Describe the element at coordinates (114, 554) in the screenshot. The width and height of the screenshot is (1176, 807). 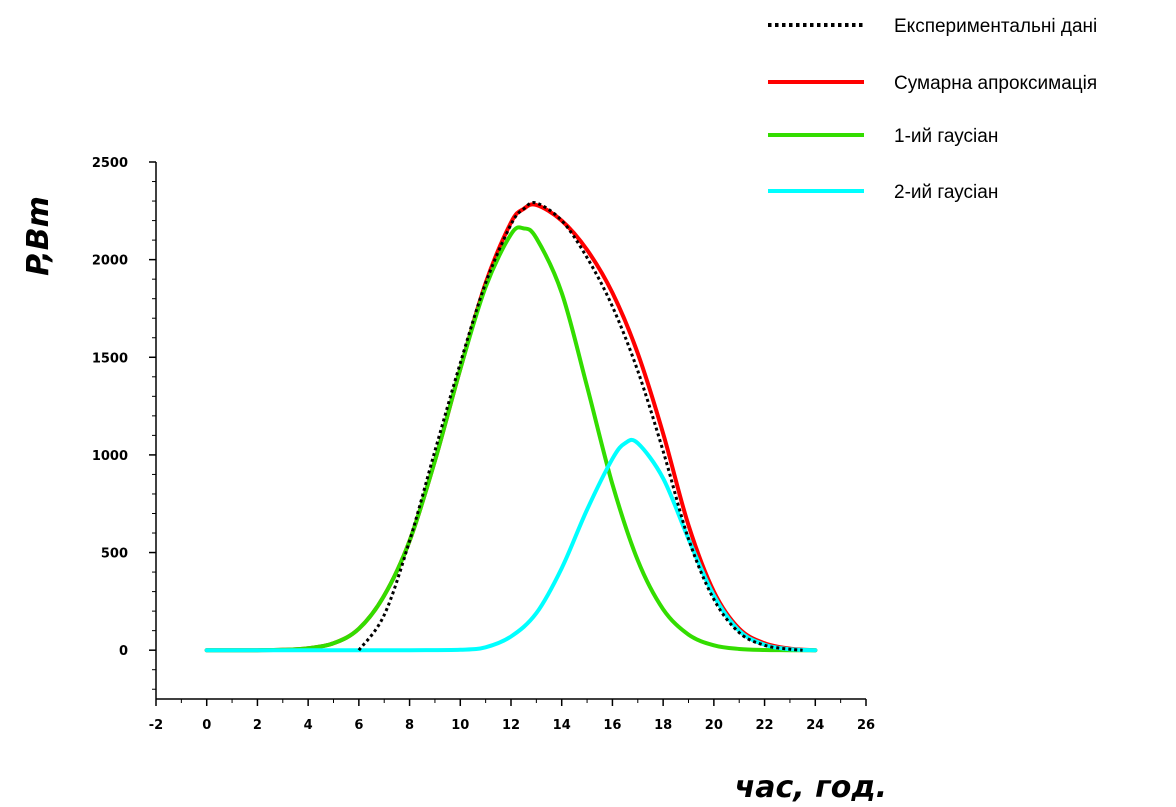
I see `y-tick-label: 500` at that location.